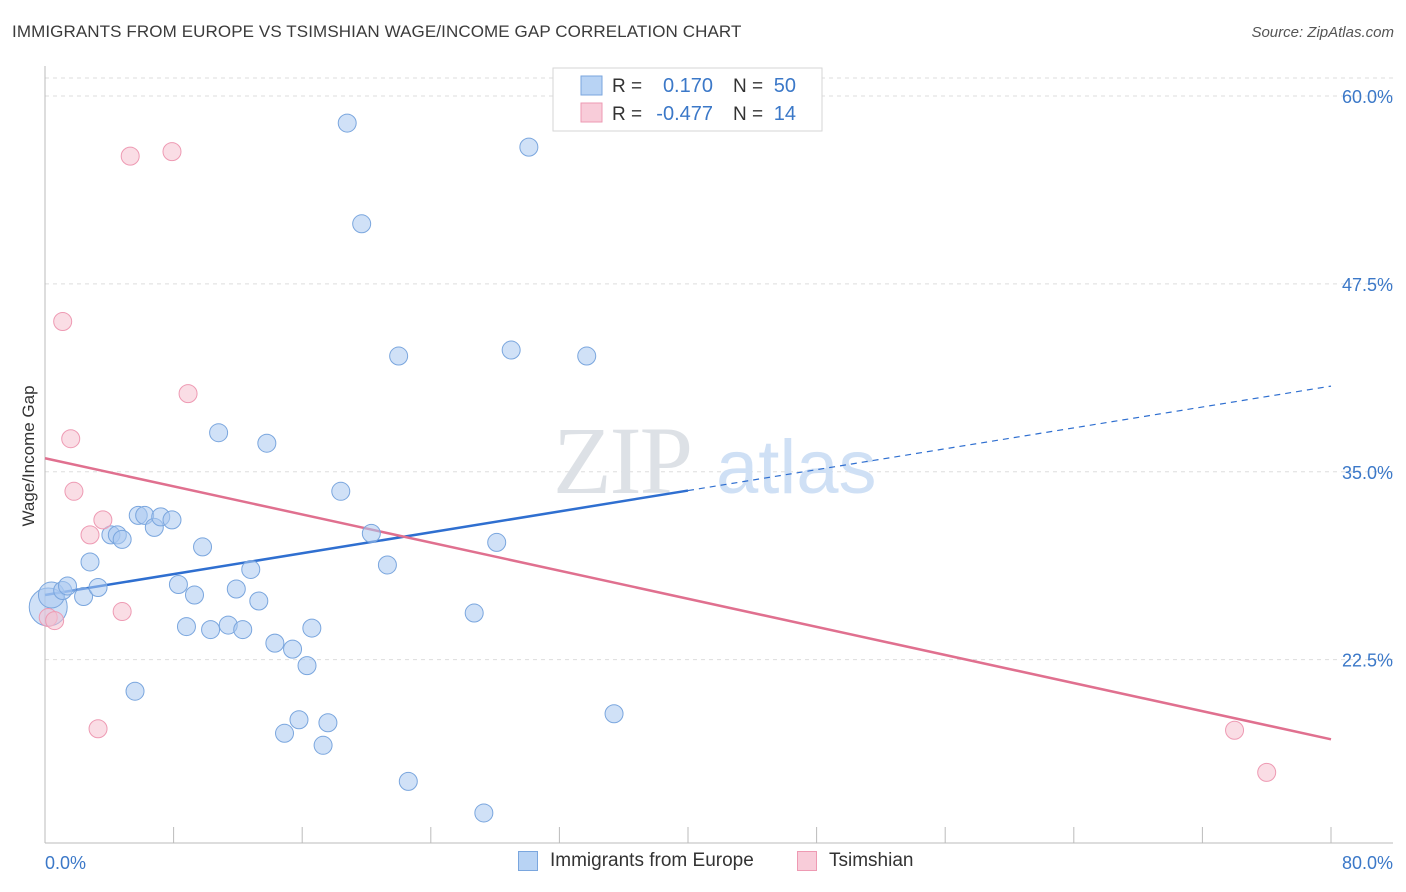 The height and width of the screenshot is (892, 1406). I want to click on legend-swatch-blue-bottom, so click(528, 861).